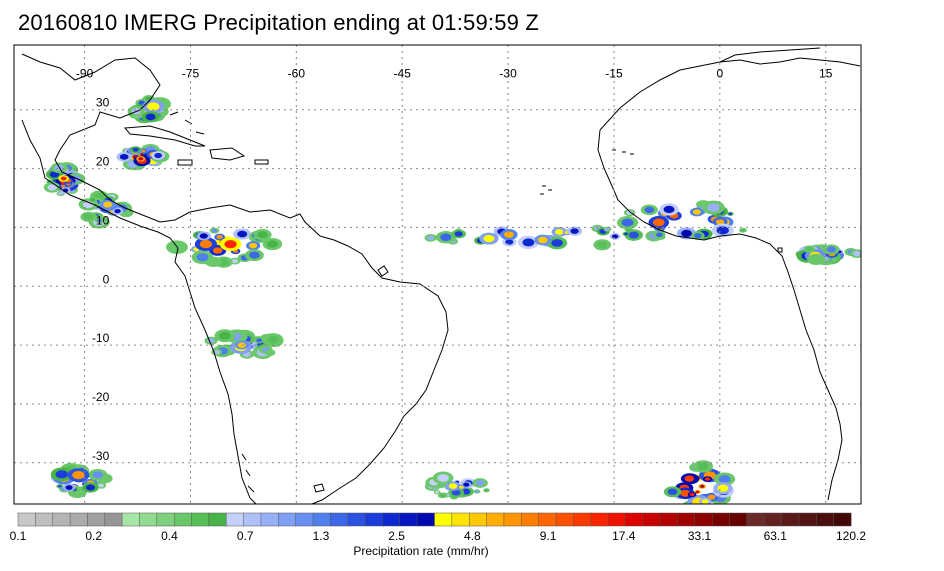 This screenshot has width=944, height=571. Describe the element at coordinates (103, 220) in the screenshot. I see `lat-tick-label: 10` at that location.